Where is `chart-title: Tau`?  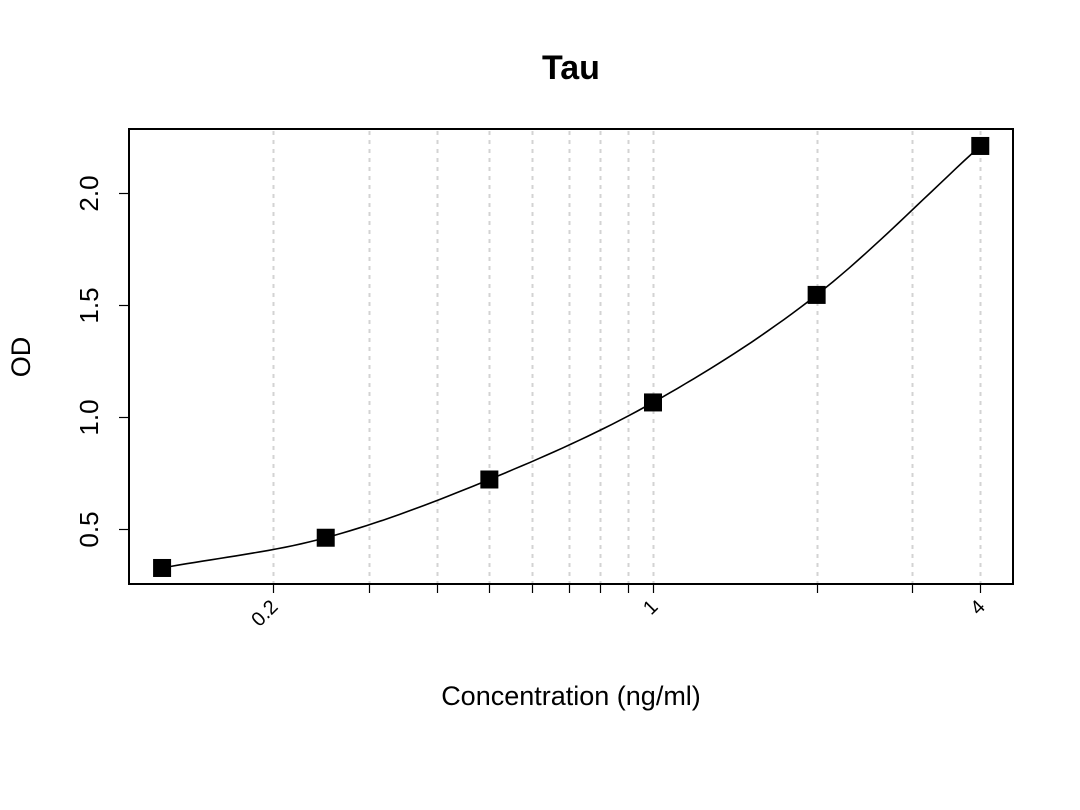 chart-title: Tau is located at coordinates (571, 68).